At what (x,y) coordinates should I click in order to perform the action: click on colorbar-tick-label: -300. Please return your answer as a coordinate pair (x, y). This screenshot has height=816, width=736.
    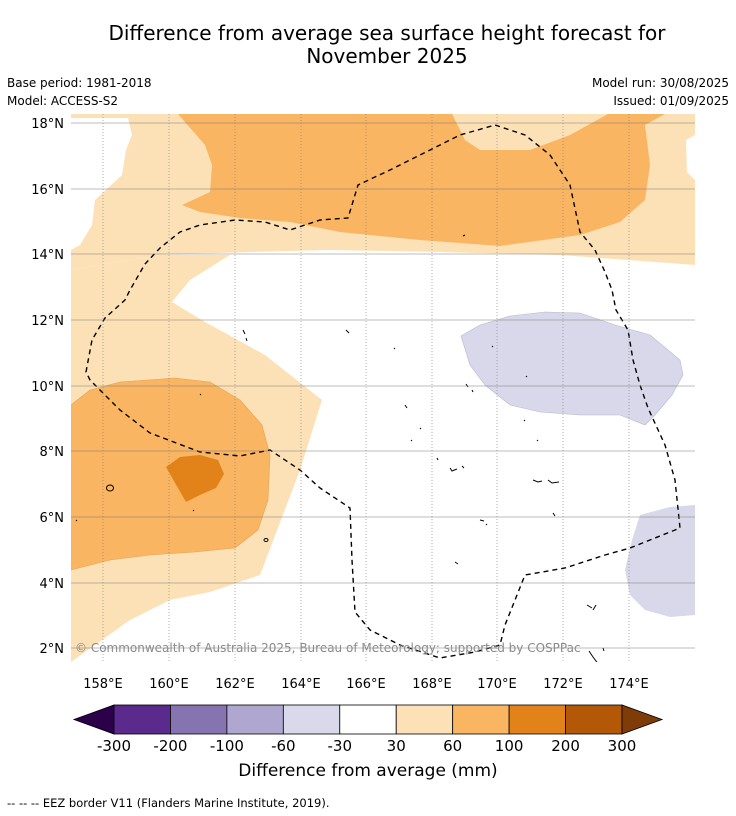
    Looking at the image, I should click on (114, 746).